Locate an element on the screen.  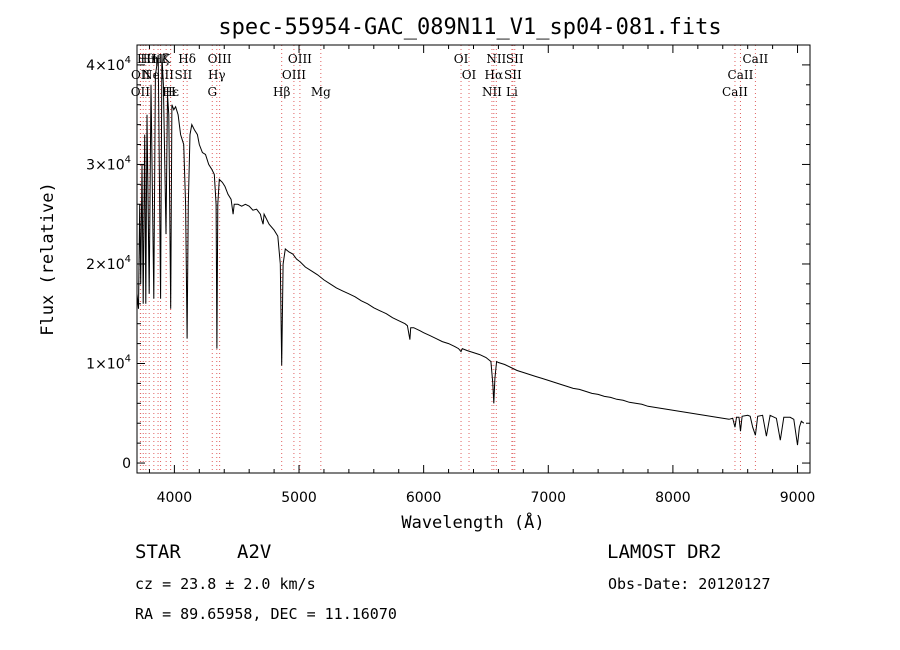
x-tick-label: 6000 is located at coordinates (424, 498).